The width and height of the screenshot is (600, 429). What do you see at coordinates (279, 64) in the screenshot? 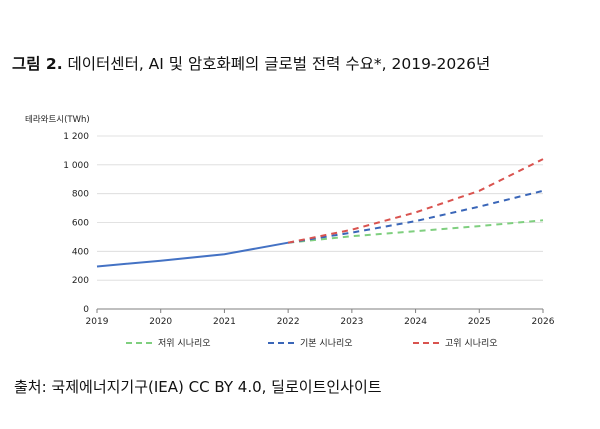
I see `figure-title-text: 데이터센터, AI 및 암호화폐의 글로벌 전력 수요*, 2019-2026년` at bounding box center [279, 64].